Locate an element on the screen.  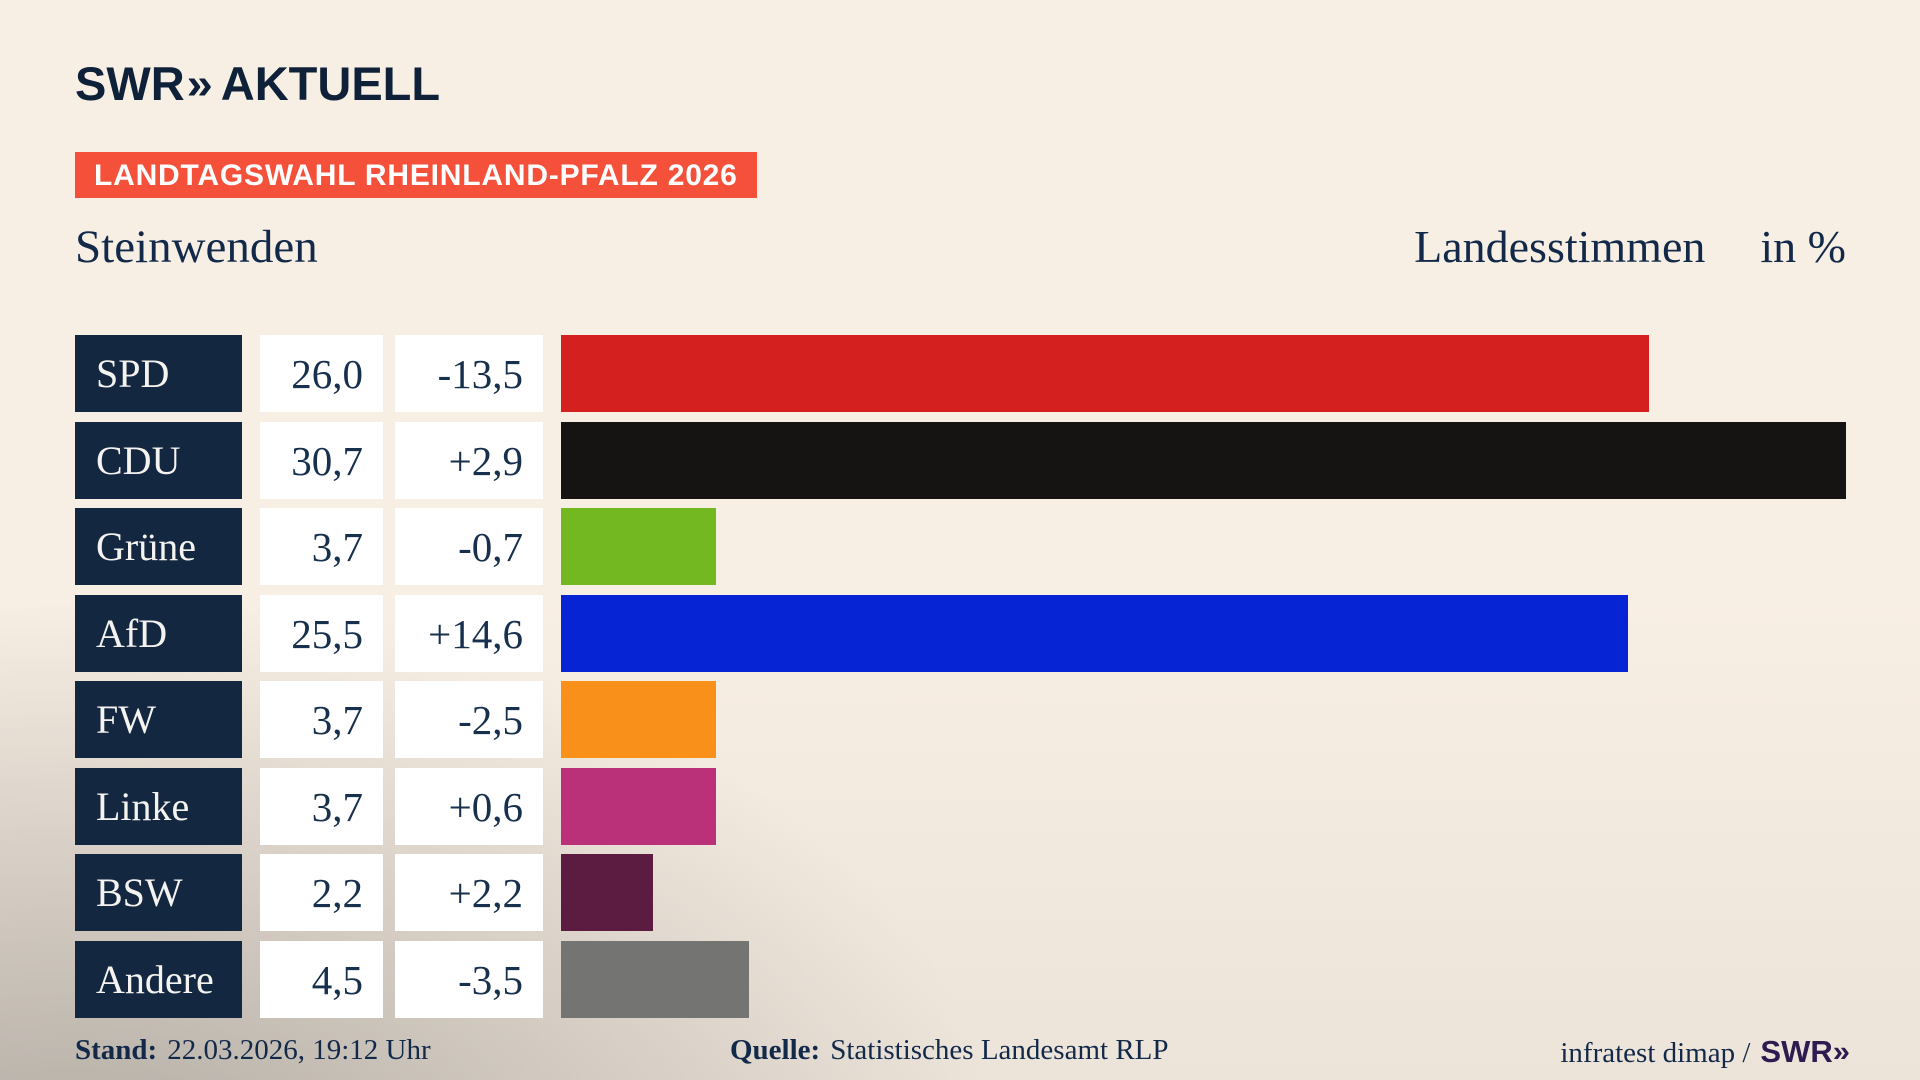
chart-row-afd: AfD 25,5 +14,6 is located at coordinates (960, 633).